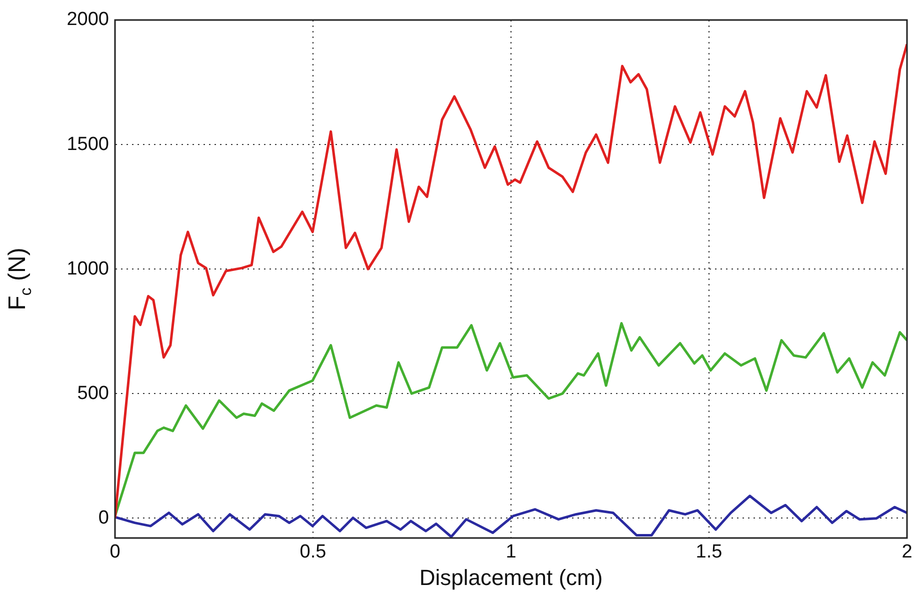 This screenshot has width=917, height=608. I want to click on y-tick-label: 2000, so click(87, 19).